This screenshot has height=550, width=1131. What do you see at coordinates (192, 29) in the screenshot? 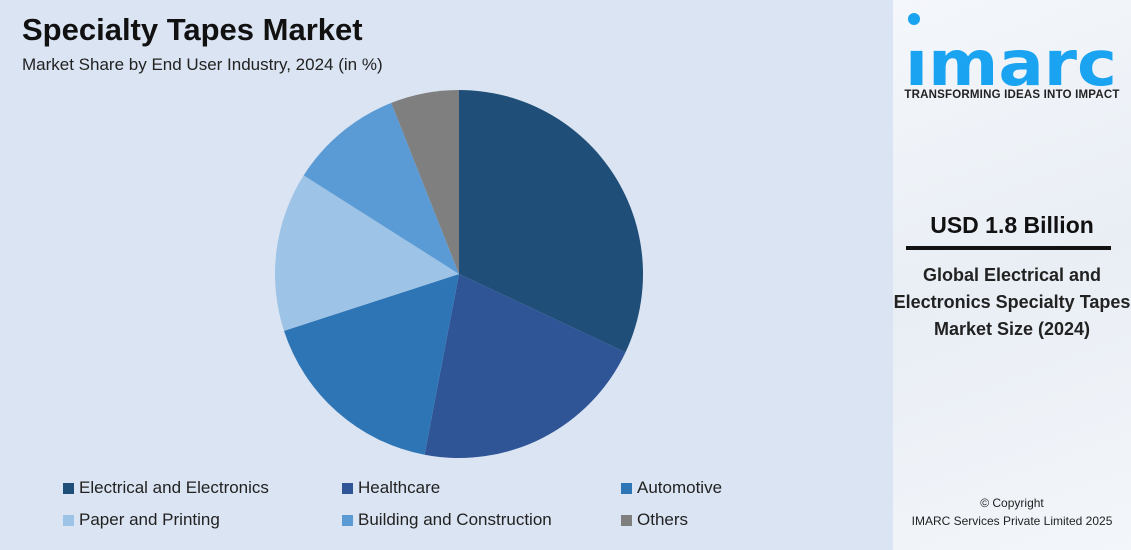
I see `chart-title: Specialty Tapes Market` at bounding box center [192, 29].